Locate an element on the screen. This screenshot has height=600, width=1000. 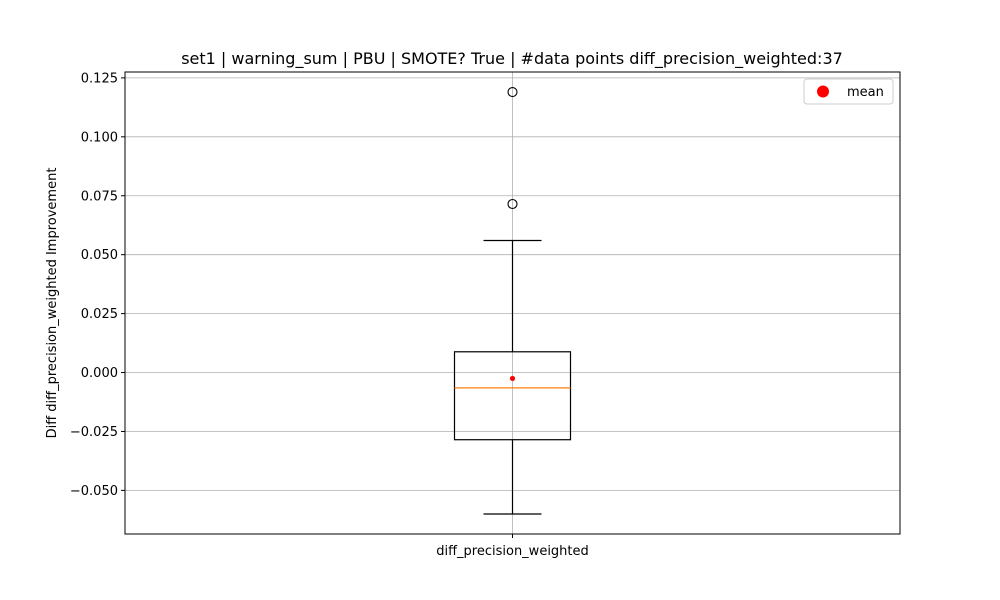
y-tick-label: 0.100 is located at coordinates (99, 137).